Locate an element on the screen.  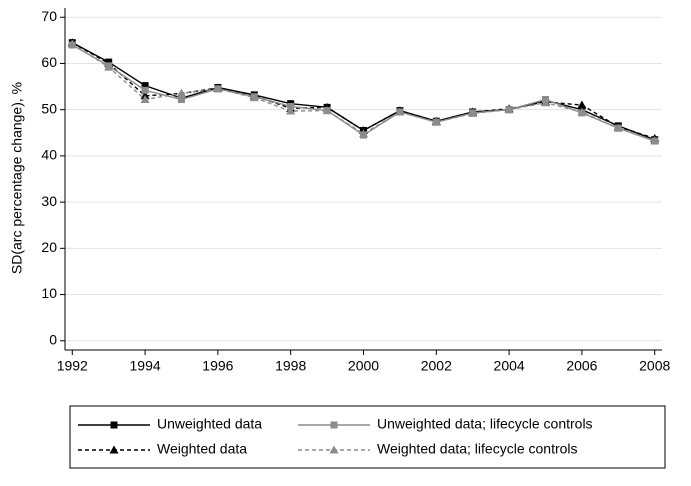
legend-label: Unweighted data is located at coordinates (209, 424).